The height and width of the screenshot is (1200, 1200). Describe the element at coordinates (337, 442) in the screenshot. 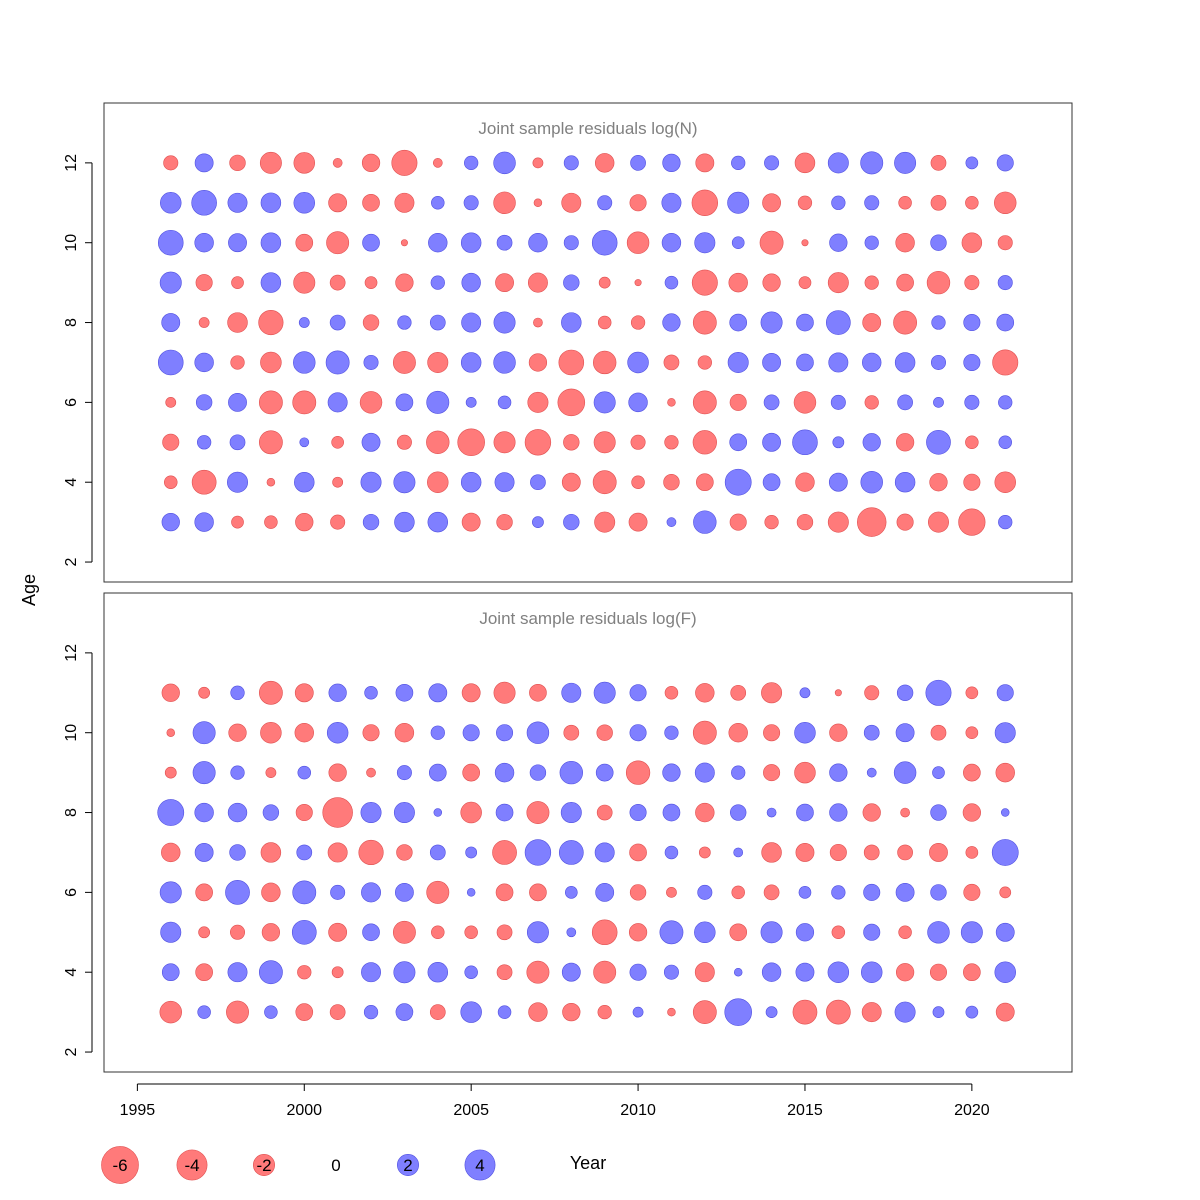

I see `bubble-2001-age5` at that location.